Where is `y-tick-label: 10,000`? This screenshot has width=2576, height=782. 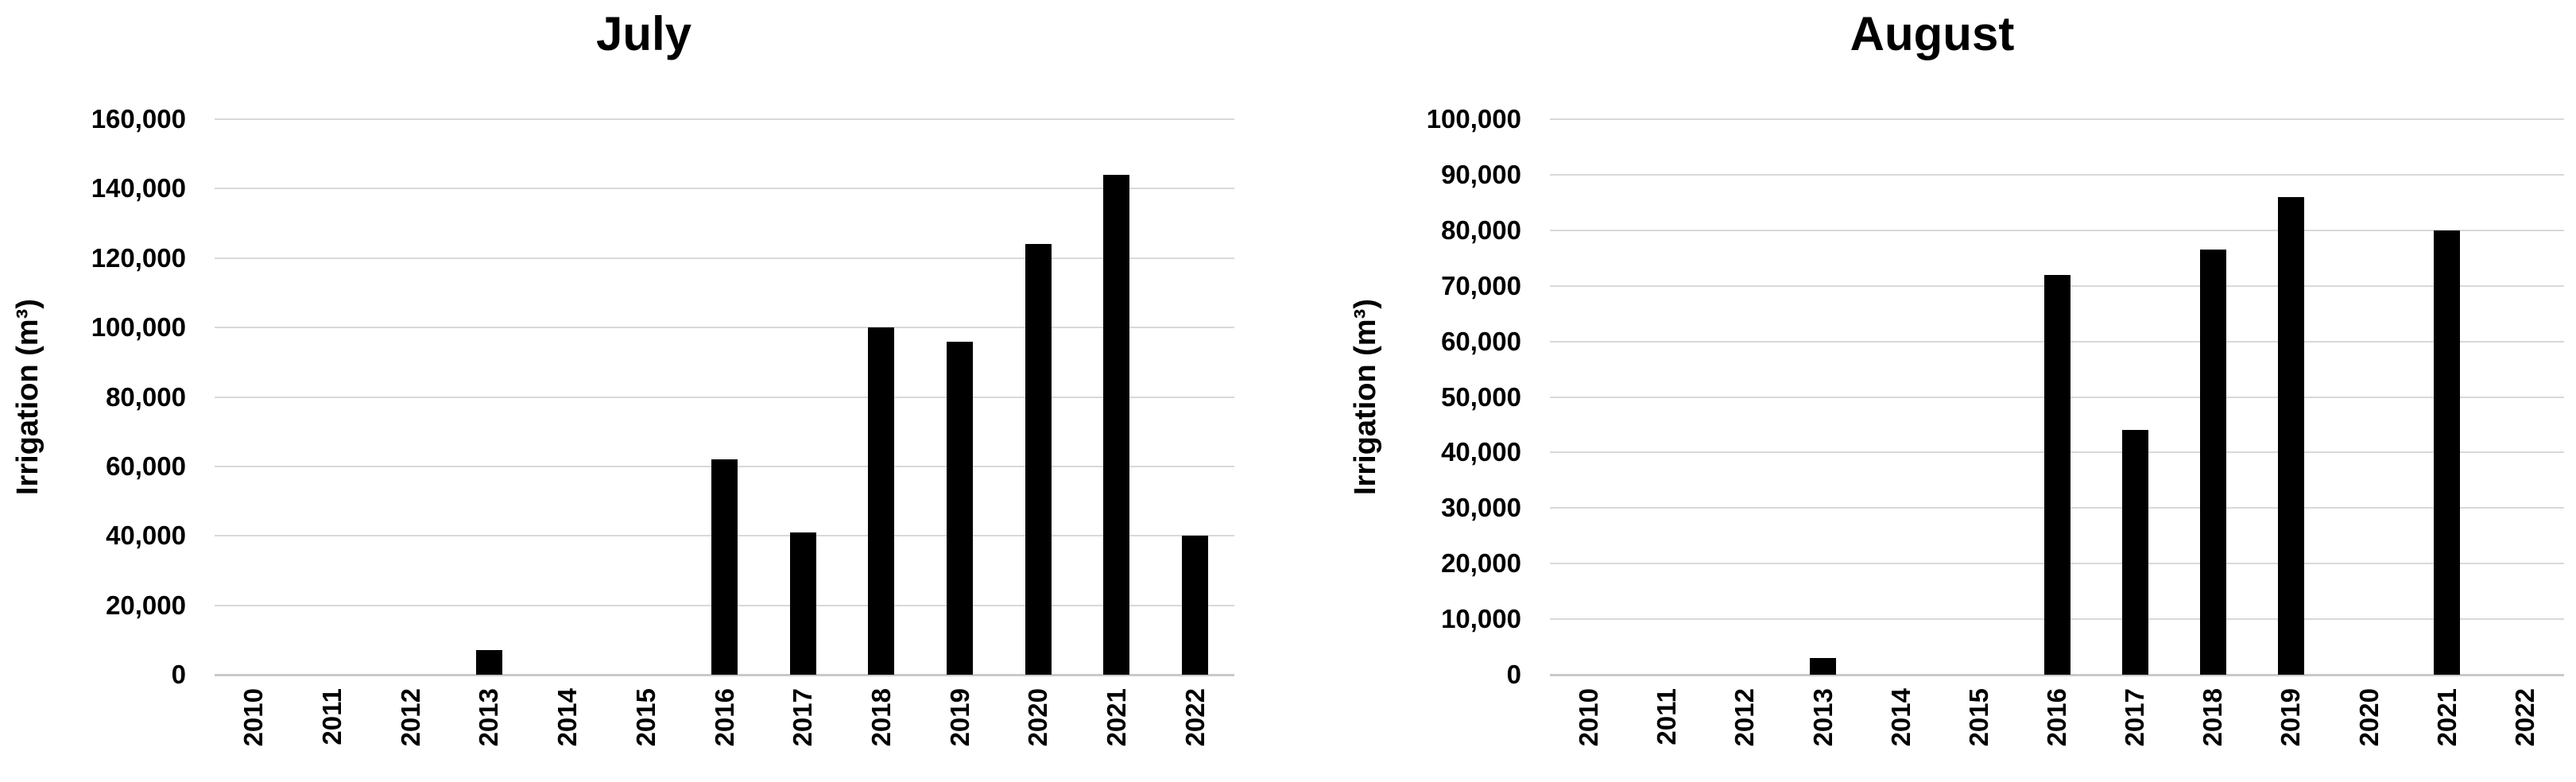 y-tick-label: 10,000 is located at coordinates (1481, 619).